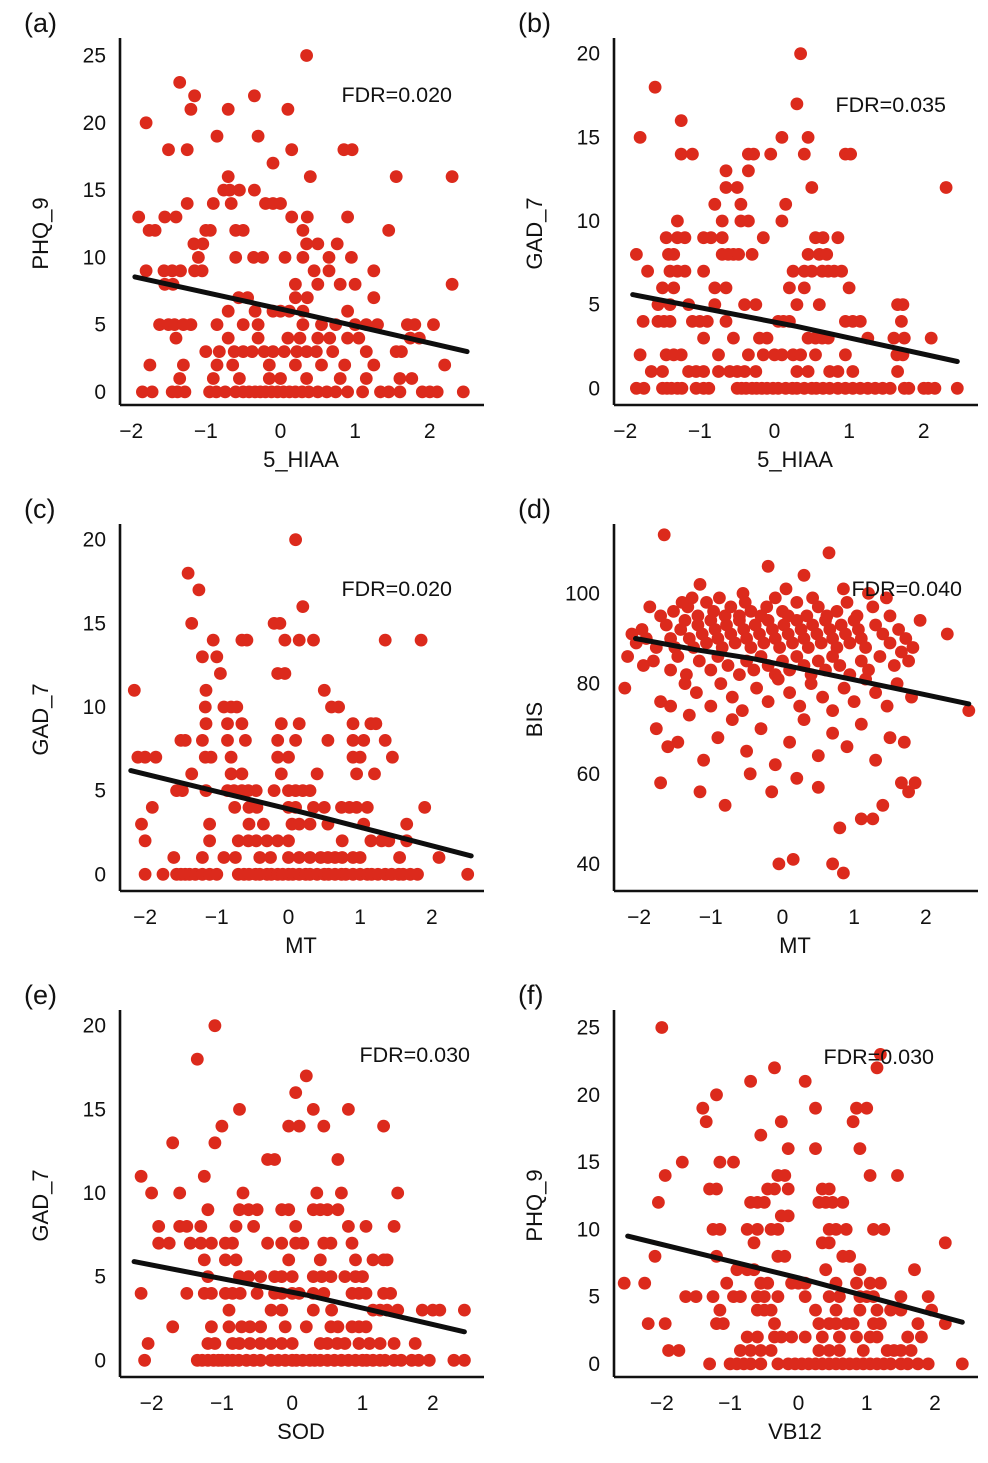 This screenshot has width=988, height=1463. Describe the element at coordinates (588, 774) in the screenshot. I see `y-tick-label: 60` at that location.